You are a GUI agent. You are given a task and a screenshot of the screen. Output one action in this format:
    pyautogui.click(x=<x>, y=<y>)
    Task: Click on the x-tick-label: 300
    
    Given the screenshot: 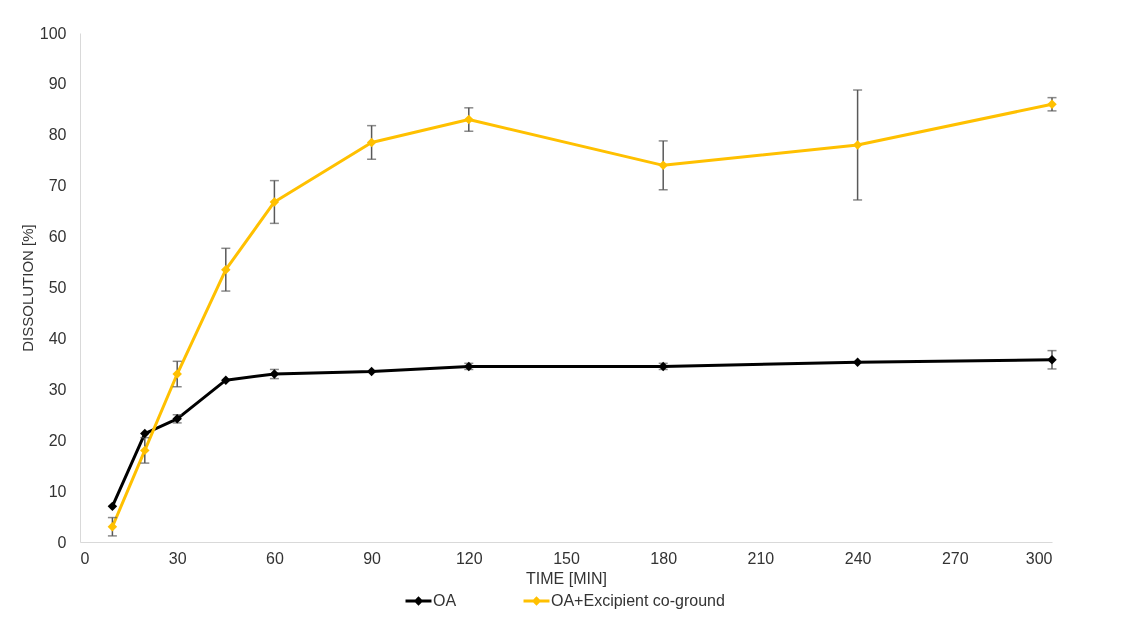 What is the action you would take?
    pyautogui.click(x=1039, y=558)
    